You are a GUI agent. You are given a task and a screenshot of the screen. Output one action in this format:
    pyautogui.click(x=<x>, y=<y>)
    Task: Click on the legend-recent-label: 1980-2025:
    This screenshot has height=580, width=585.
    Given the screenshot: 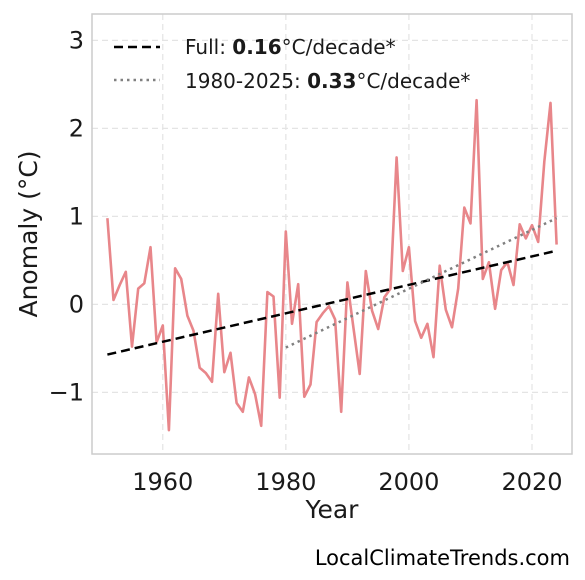 What is the action you would take?
    pyautogui.click(x=246, y=81)
    